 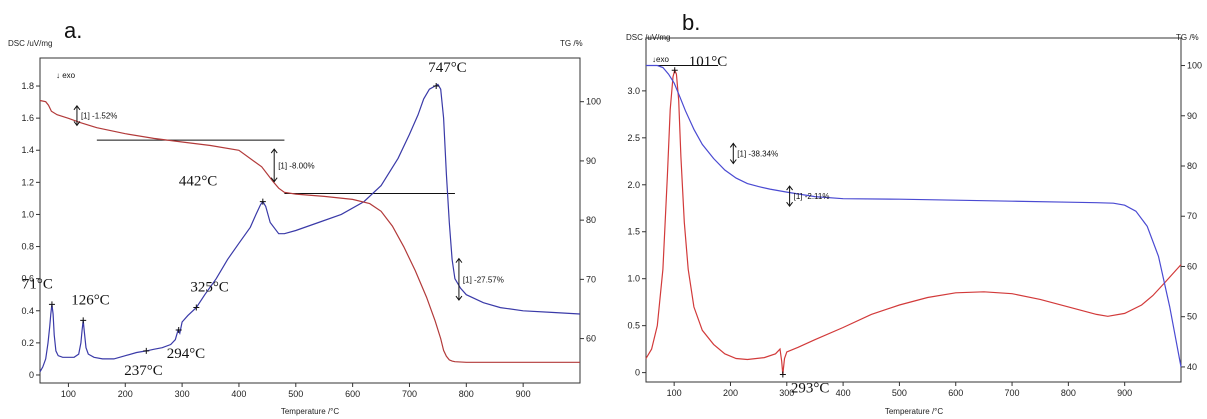 I want to click on peak-label: 126°C, so click(x=90, y=300).